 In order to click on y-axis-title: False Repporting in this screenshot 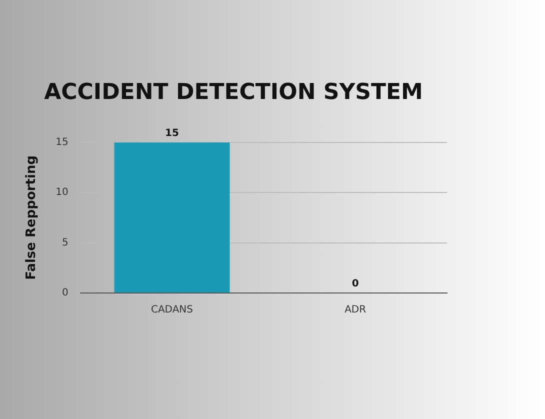, I will do `click(32, 217)`.